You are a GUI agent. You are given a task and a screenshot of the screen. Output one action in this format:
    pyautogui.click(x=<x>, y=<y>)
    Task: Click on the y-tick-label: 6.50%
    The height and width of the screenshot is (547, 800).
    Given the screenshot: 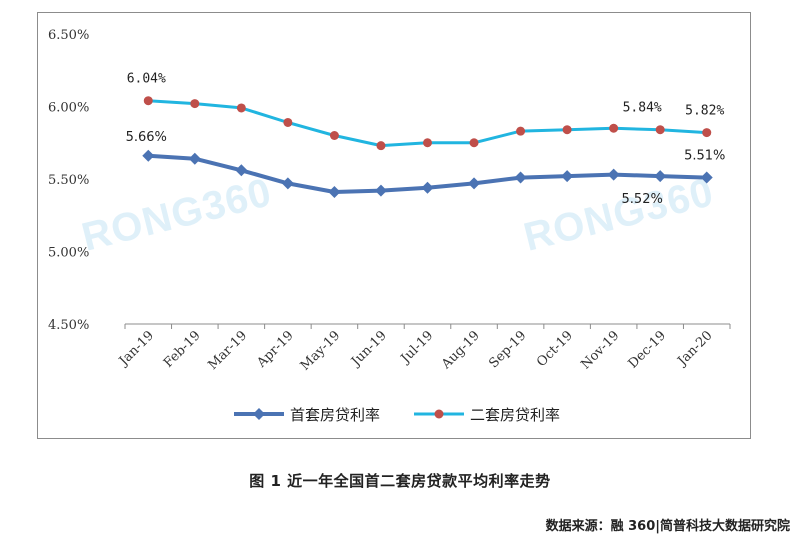 What is the action you would take?
    pyautogui.click(x=68, y=35)
    